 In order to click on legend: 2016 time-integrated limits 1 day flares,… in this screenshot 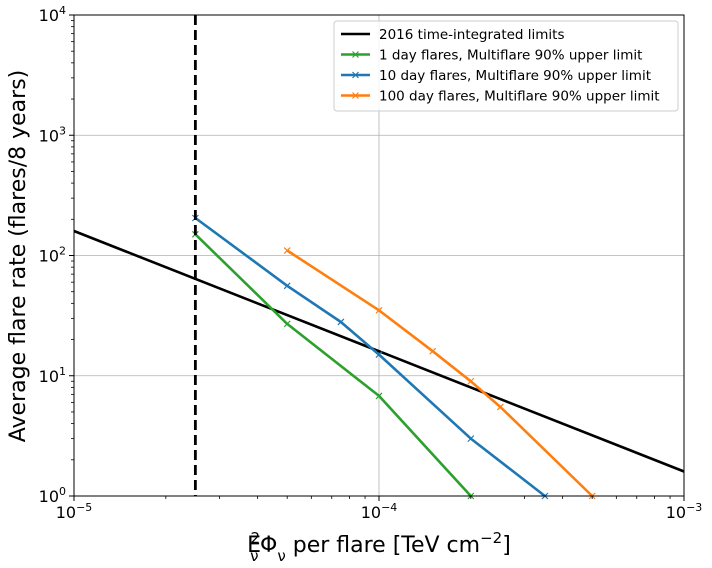, I will do `click(506, 66)`.